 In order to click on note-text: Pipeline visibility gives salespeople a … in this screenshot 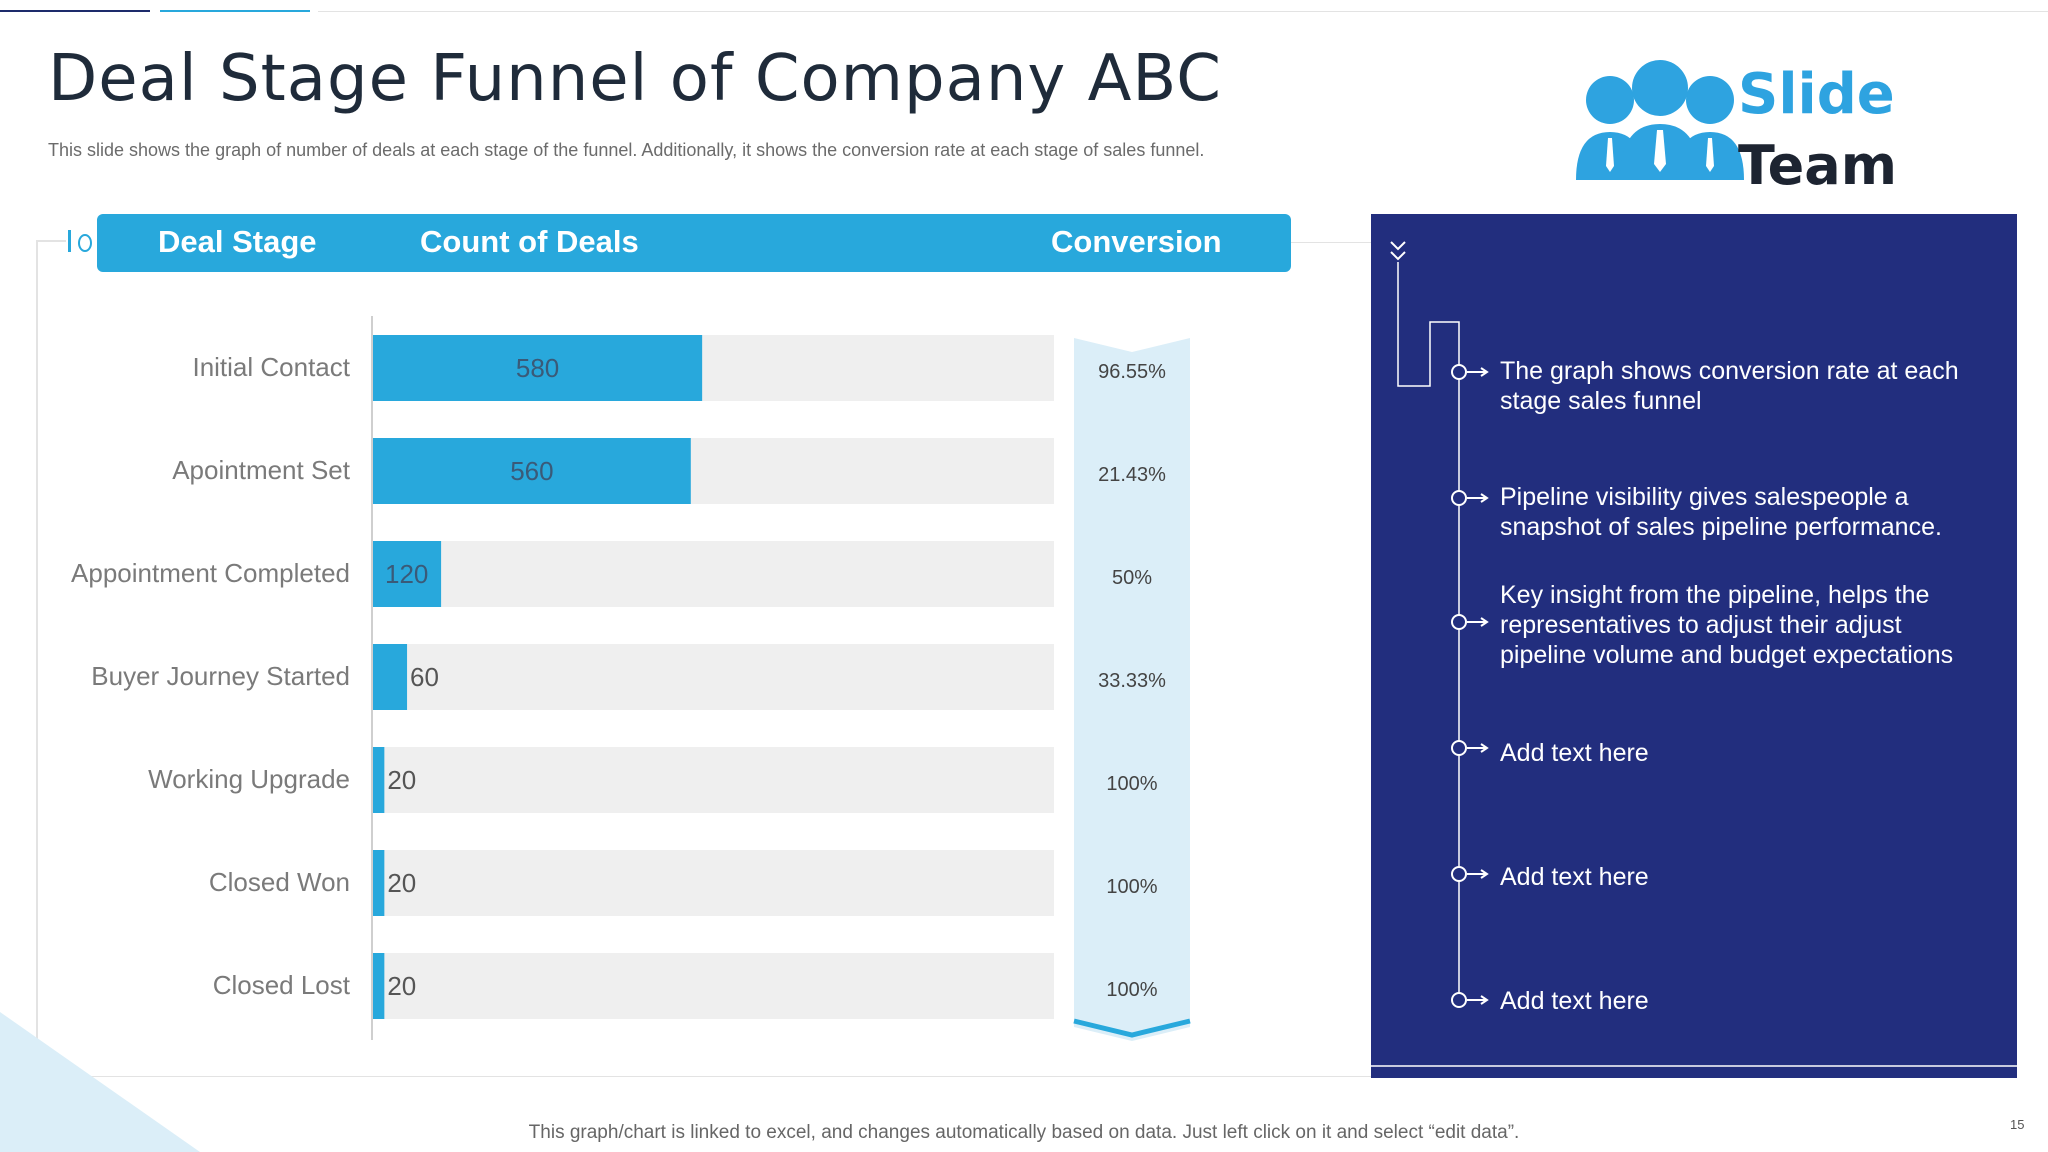, I will do `click(1721, 512)`.